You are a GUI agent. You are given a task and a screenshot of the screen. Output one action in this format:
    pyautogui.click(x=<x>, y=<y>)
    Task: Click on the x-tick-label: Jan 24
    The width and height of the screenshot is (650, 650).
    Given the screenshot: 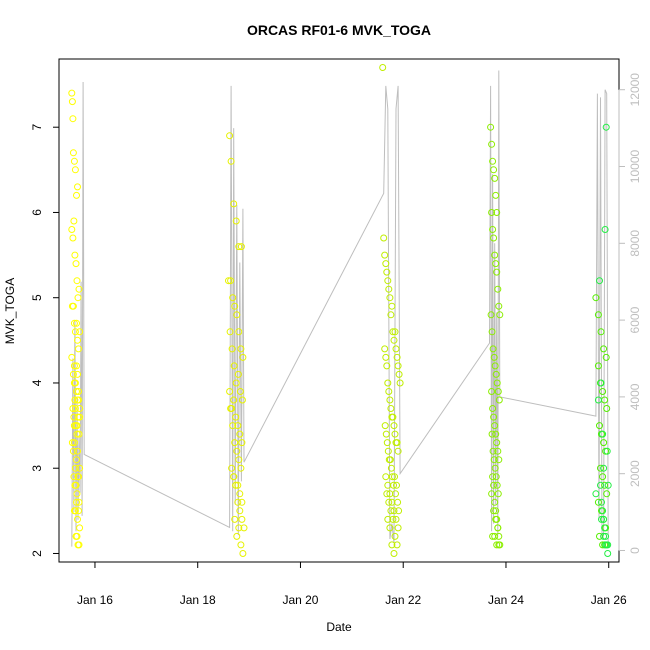 What is the action you would take?
    pyautogui.click(x=506, y=600)
    